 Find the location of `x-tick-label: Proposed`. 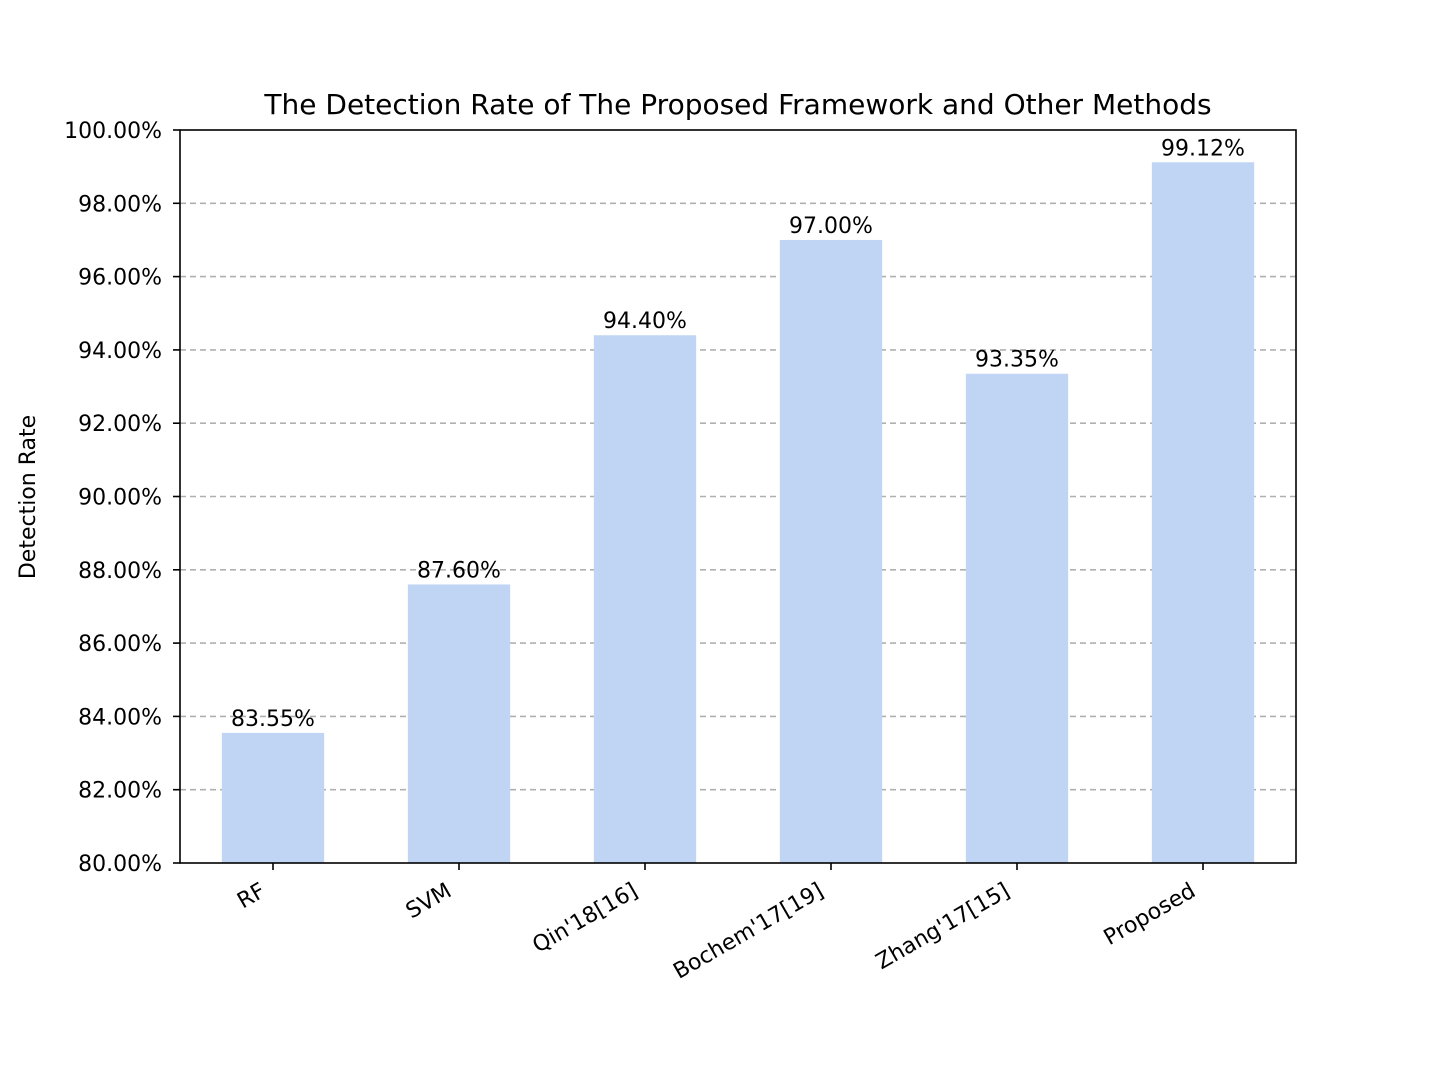

x-tick-label: Proposed is located at coordinates (1150, 915).